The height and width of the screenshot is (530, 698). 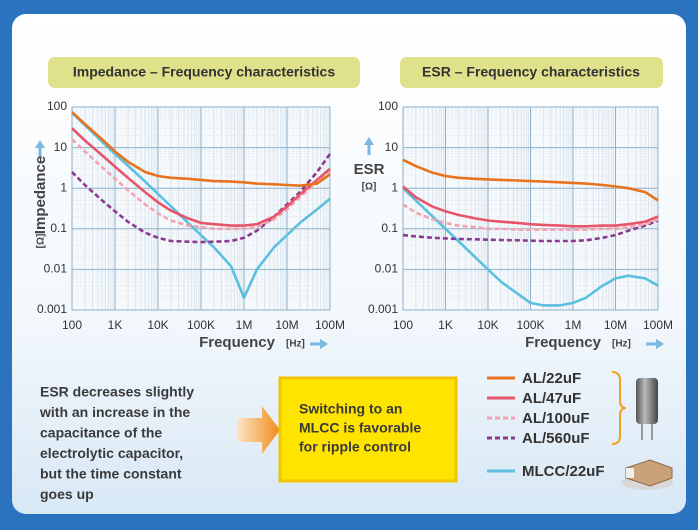 I want to click on note-text: with an increase in the, so click(x=114, y=412).